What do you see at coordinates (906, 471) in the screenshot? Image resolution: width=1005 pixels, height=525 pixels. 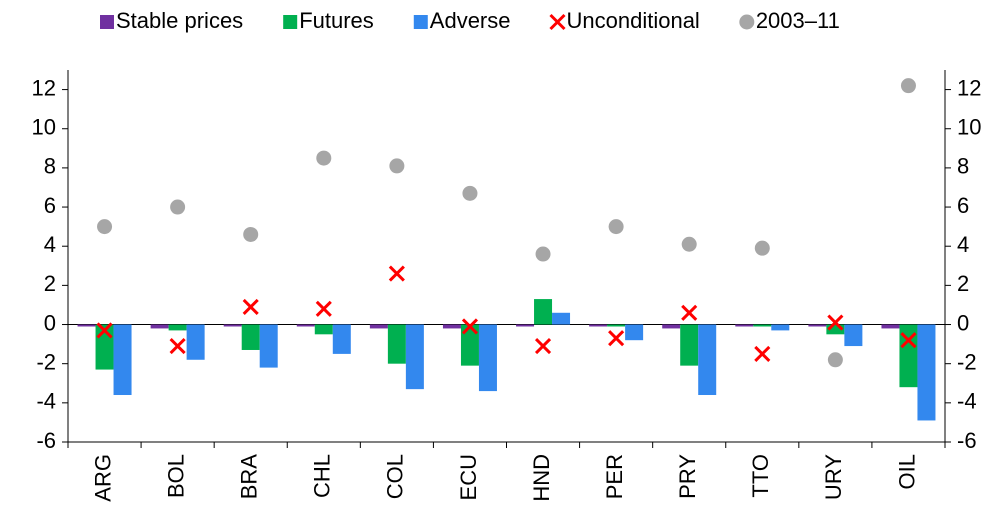 I see `x-tick-label: OIL` at bounding box center [906, 471].